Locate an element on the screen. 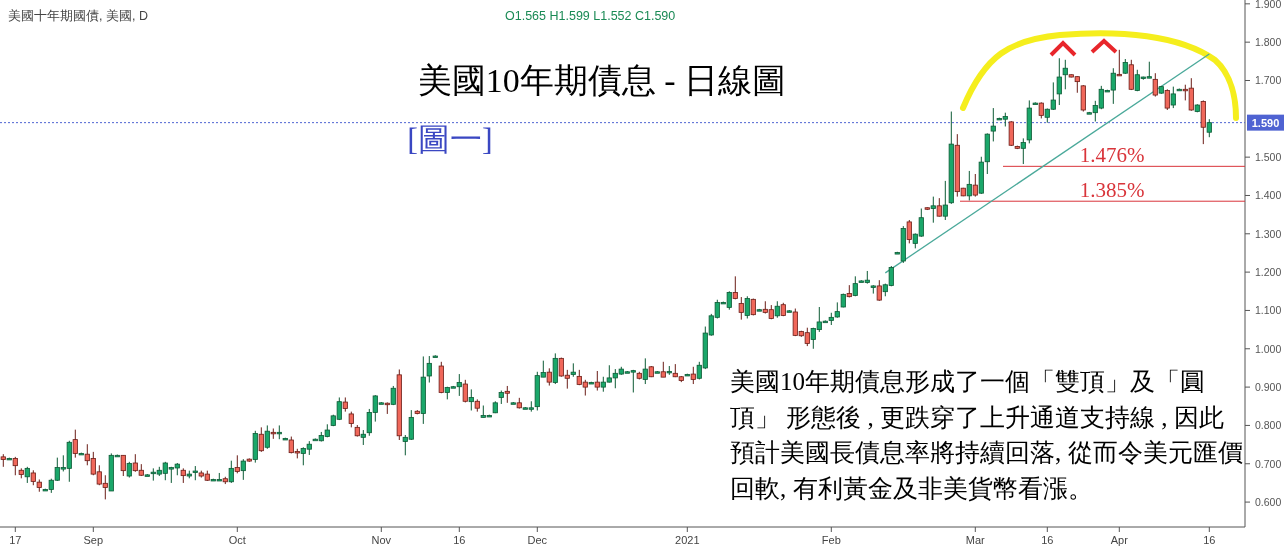 The width and height of the screenshot is (1285, 551). y-tick-label: 1.300 is located at coordinates (1268, 233).